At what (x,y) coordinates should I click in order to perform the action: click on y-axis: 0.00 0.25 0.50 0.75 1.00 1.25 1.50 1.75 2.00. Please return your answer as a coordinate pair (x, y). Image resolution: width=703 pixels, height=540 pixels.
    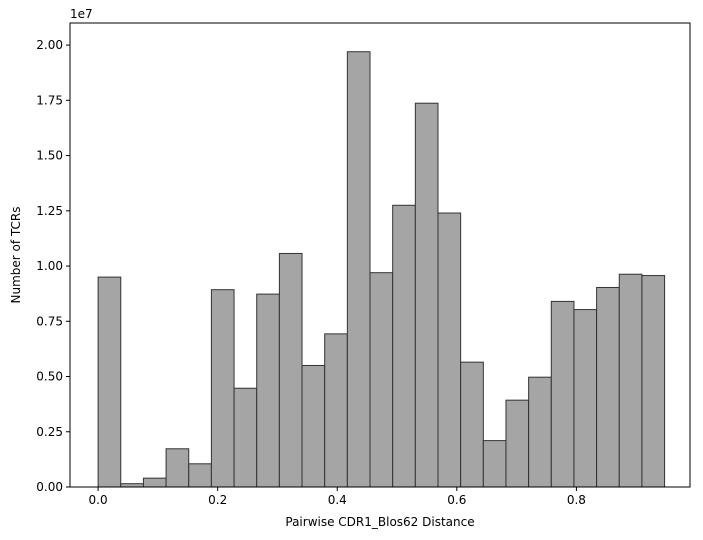
    Looking at the image, I should click on (53, 266).